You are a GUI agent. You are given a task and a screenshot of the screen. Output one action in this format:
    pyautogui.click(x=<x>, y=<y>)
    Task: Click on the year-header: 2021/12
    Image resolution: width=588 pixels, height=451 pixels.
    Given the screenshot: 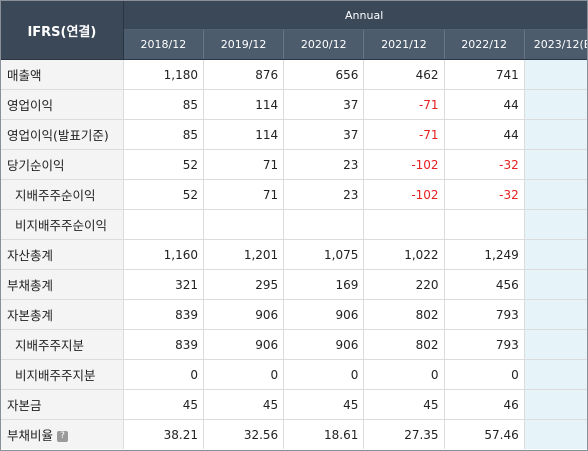 What is the action you would take?
    pyautogui.click(x=404, y=44)
    